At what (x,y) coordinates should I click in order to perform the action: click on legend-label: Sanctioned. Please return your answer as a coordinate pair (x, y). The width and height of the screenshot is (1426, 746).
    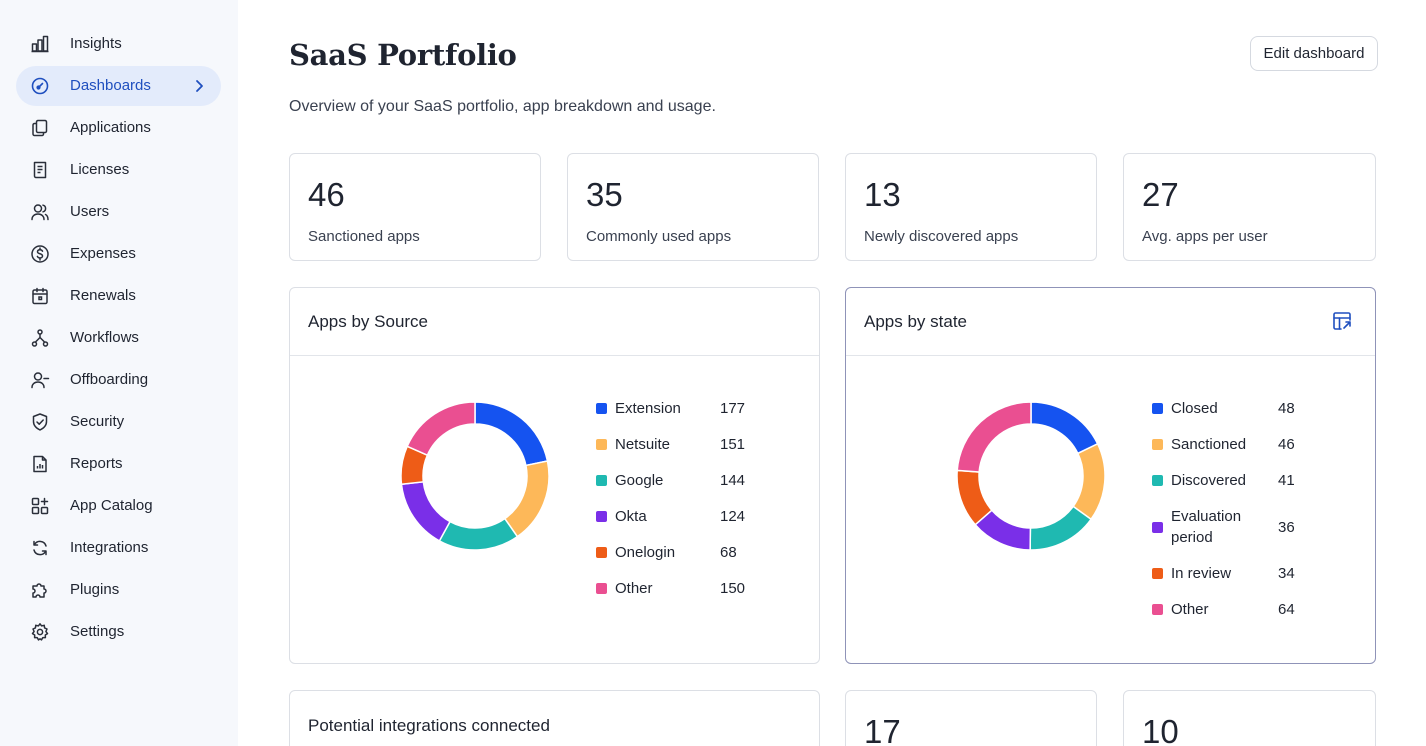
    Looking at the image, I should click on (1209, 444).